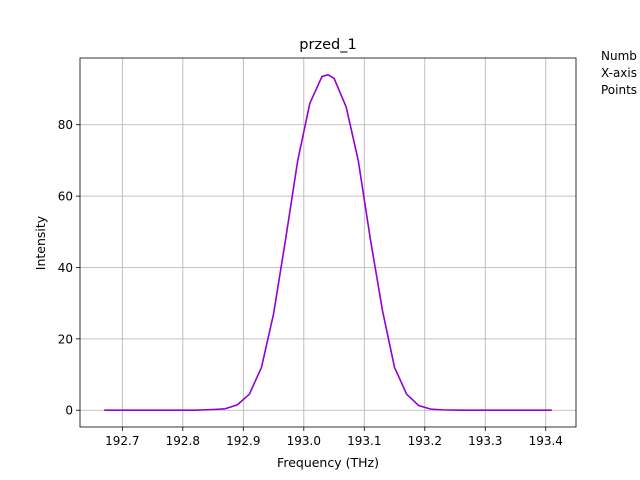 This screenshot has width=640, height=480. What do you see at coordinates (65, 268) in the screenshot?
I see `y-tick-label: 40` at bounding box center [65, 268].